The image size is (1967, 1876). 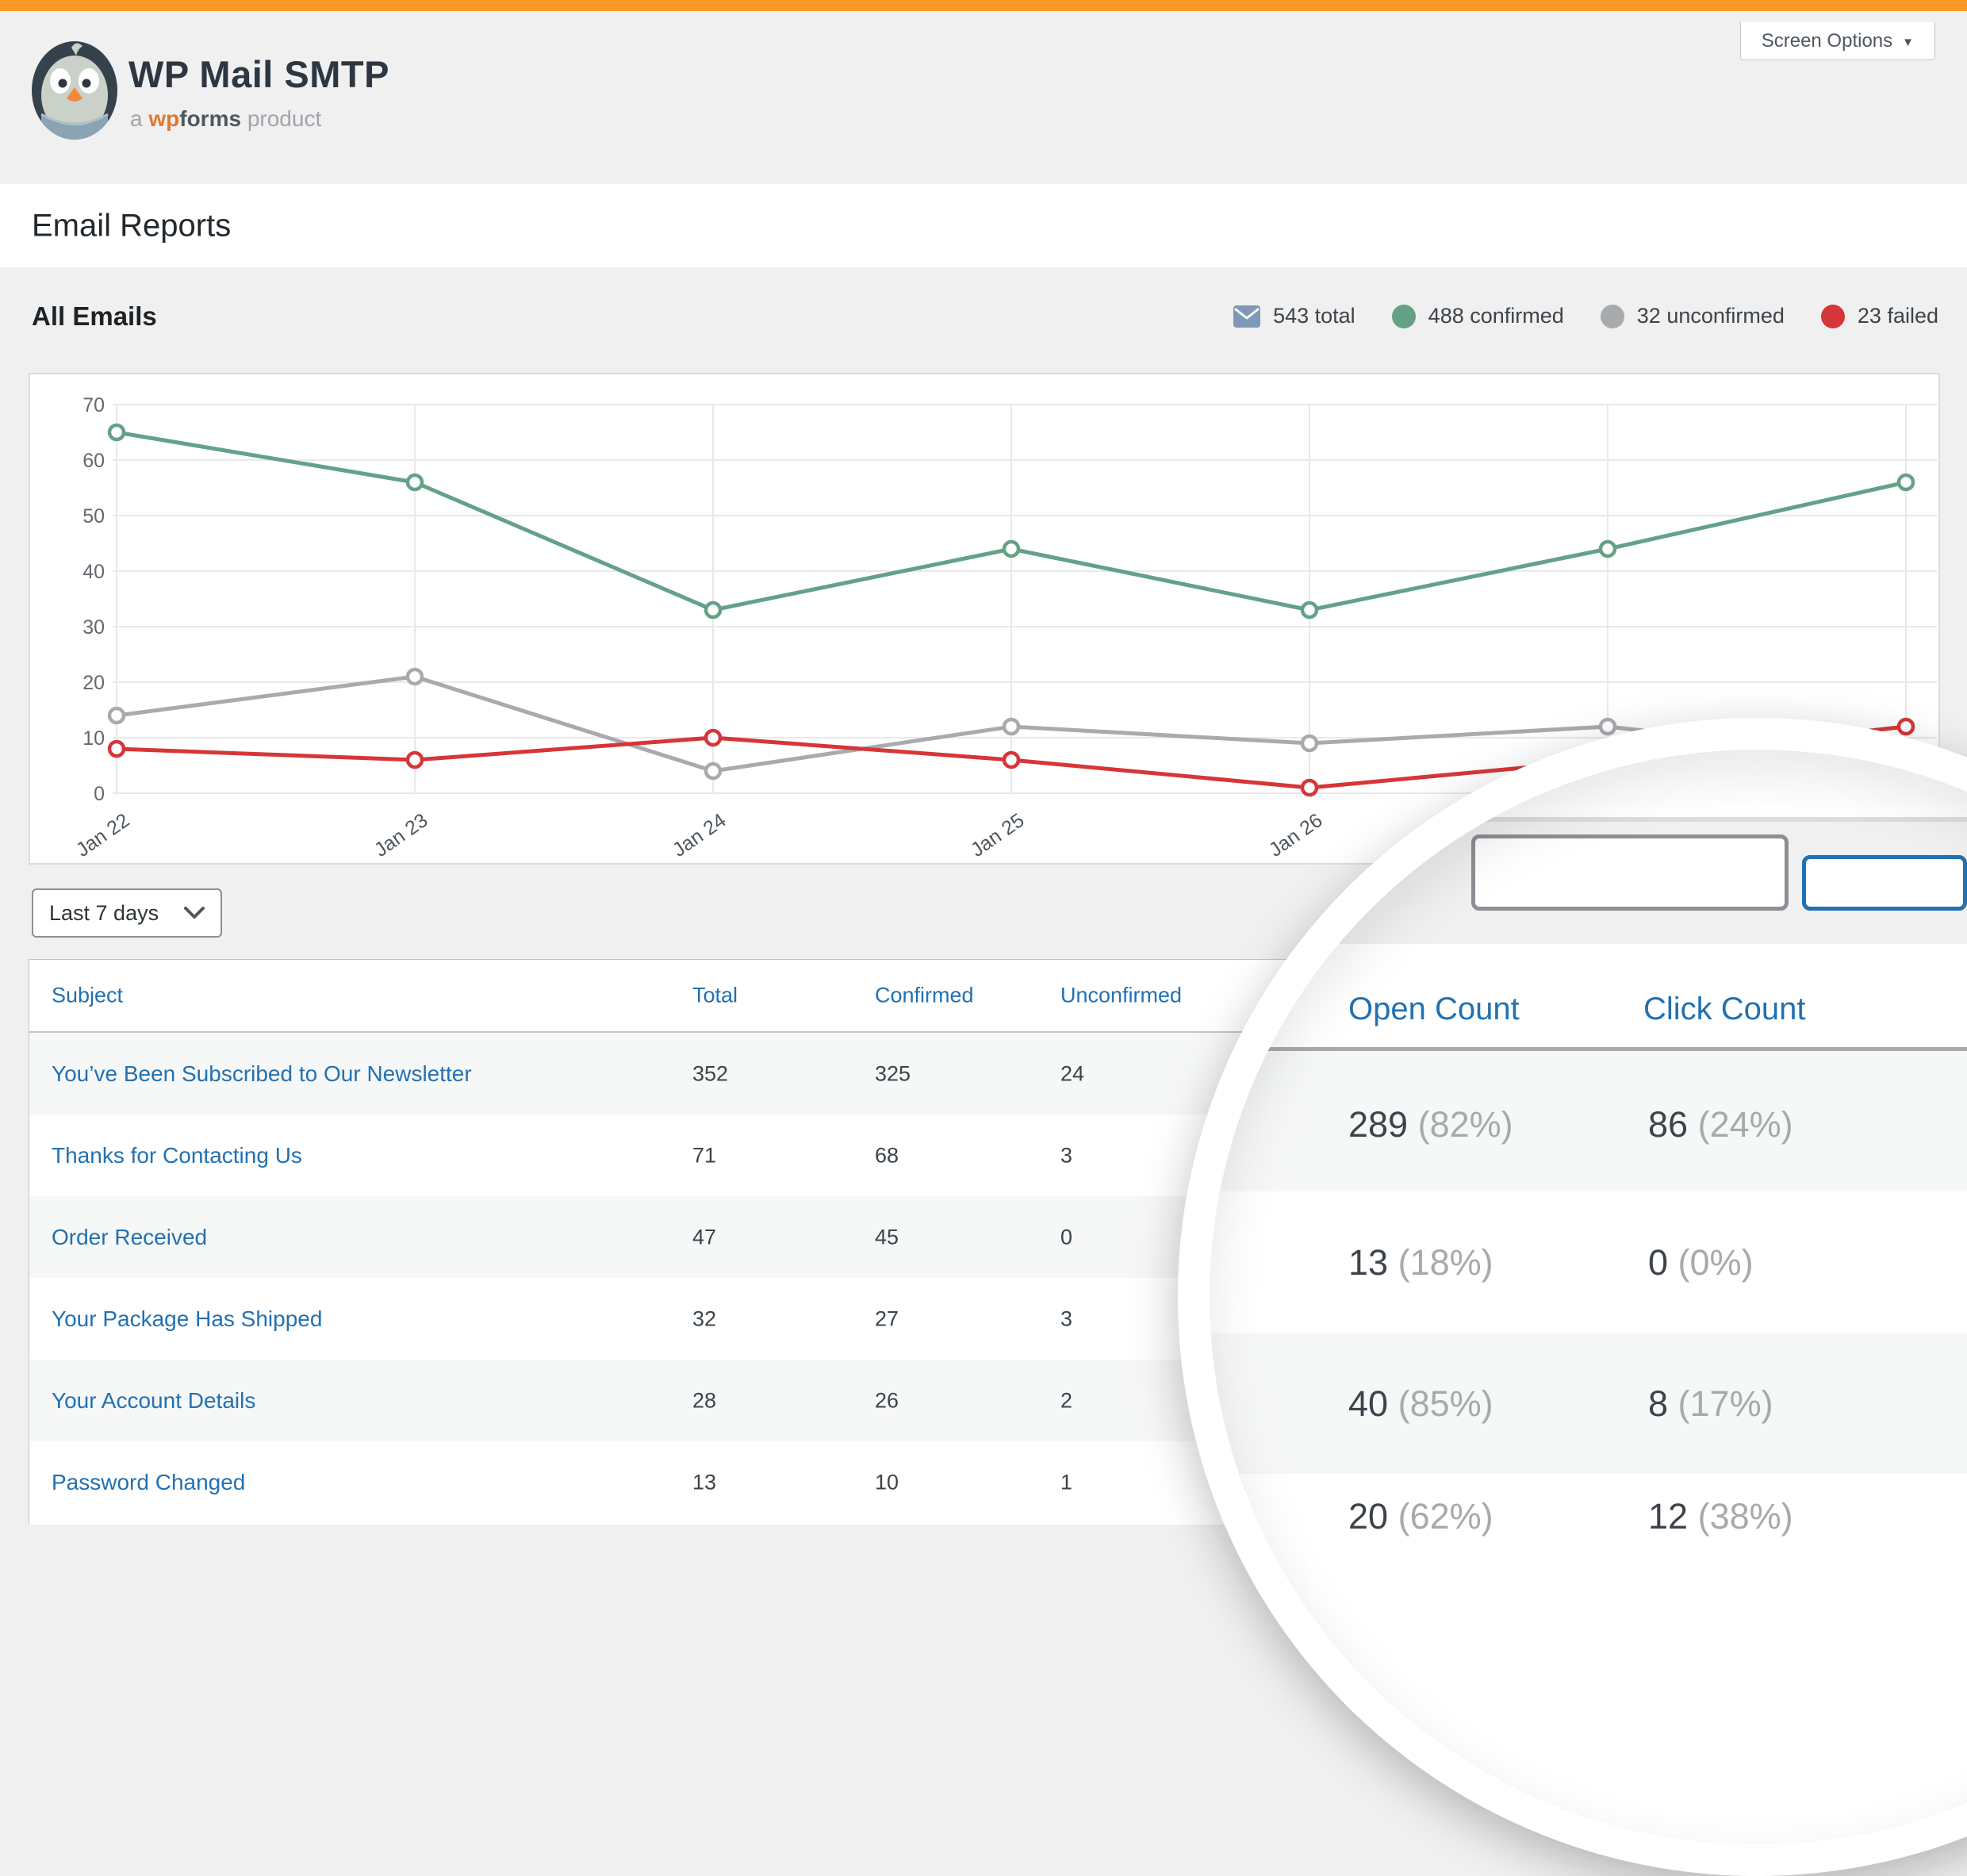 What do you see at coordinates (149, 1481) in the screenshot?
I see `subject-link: Password Changed` at bounding box center [149, 1481].